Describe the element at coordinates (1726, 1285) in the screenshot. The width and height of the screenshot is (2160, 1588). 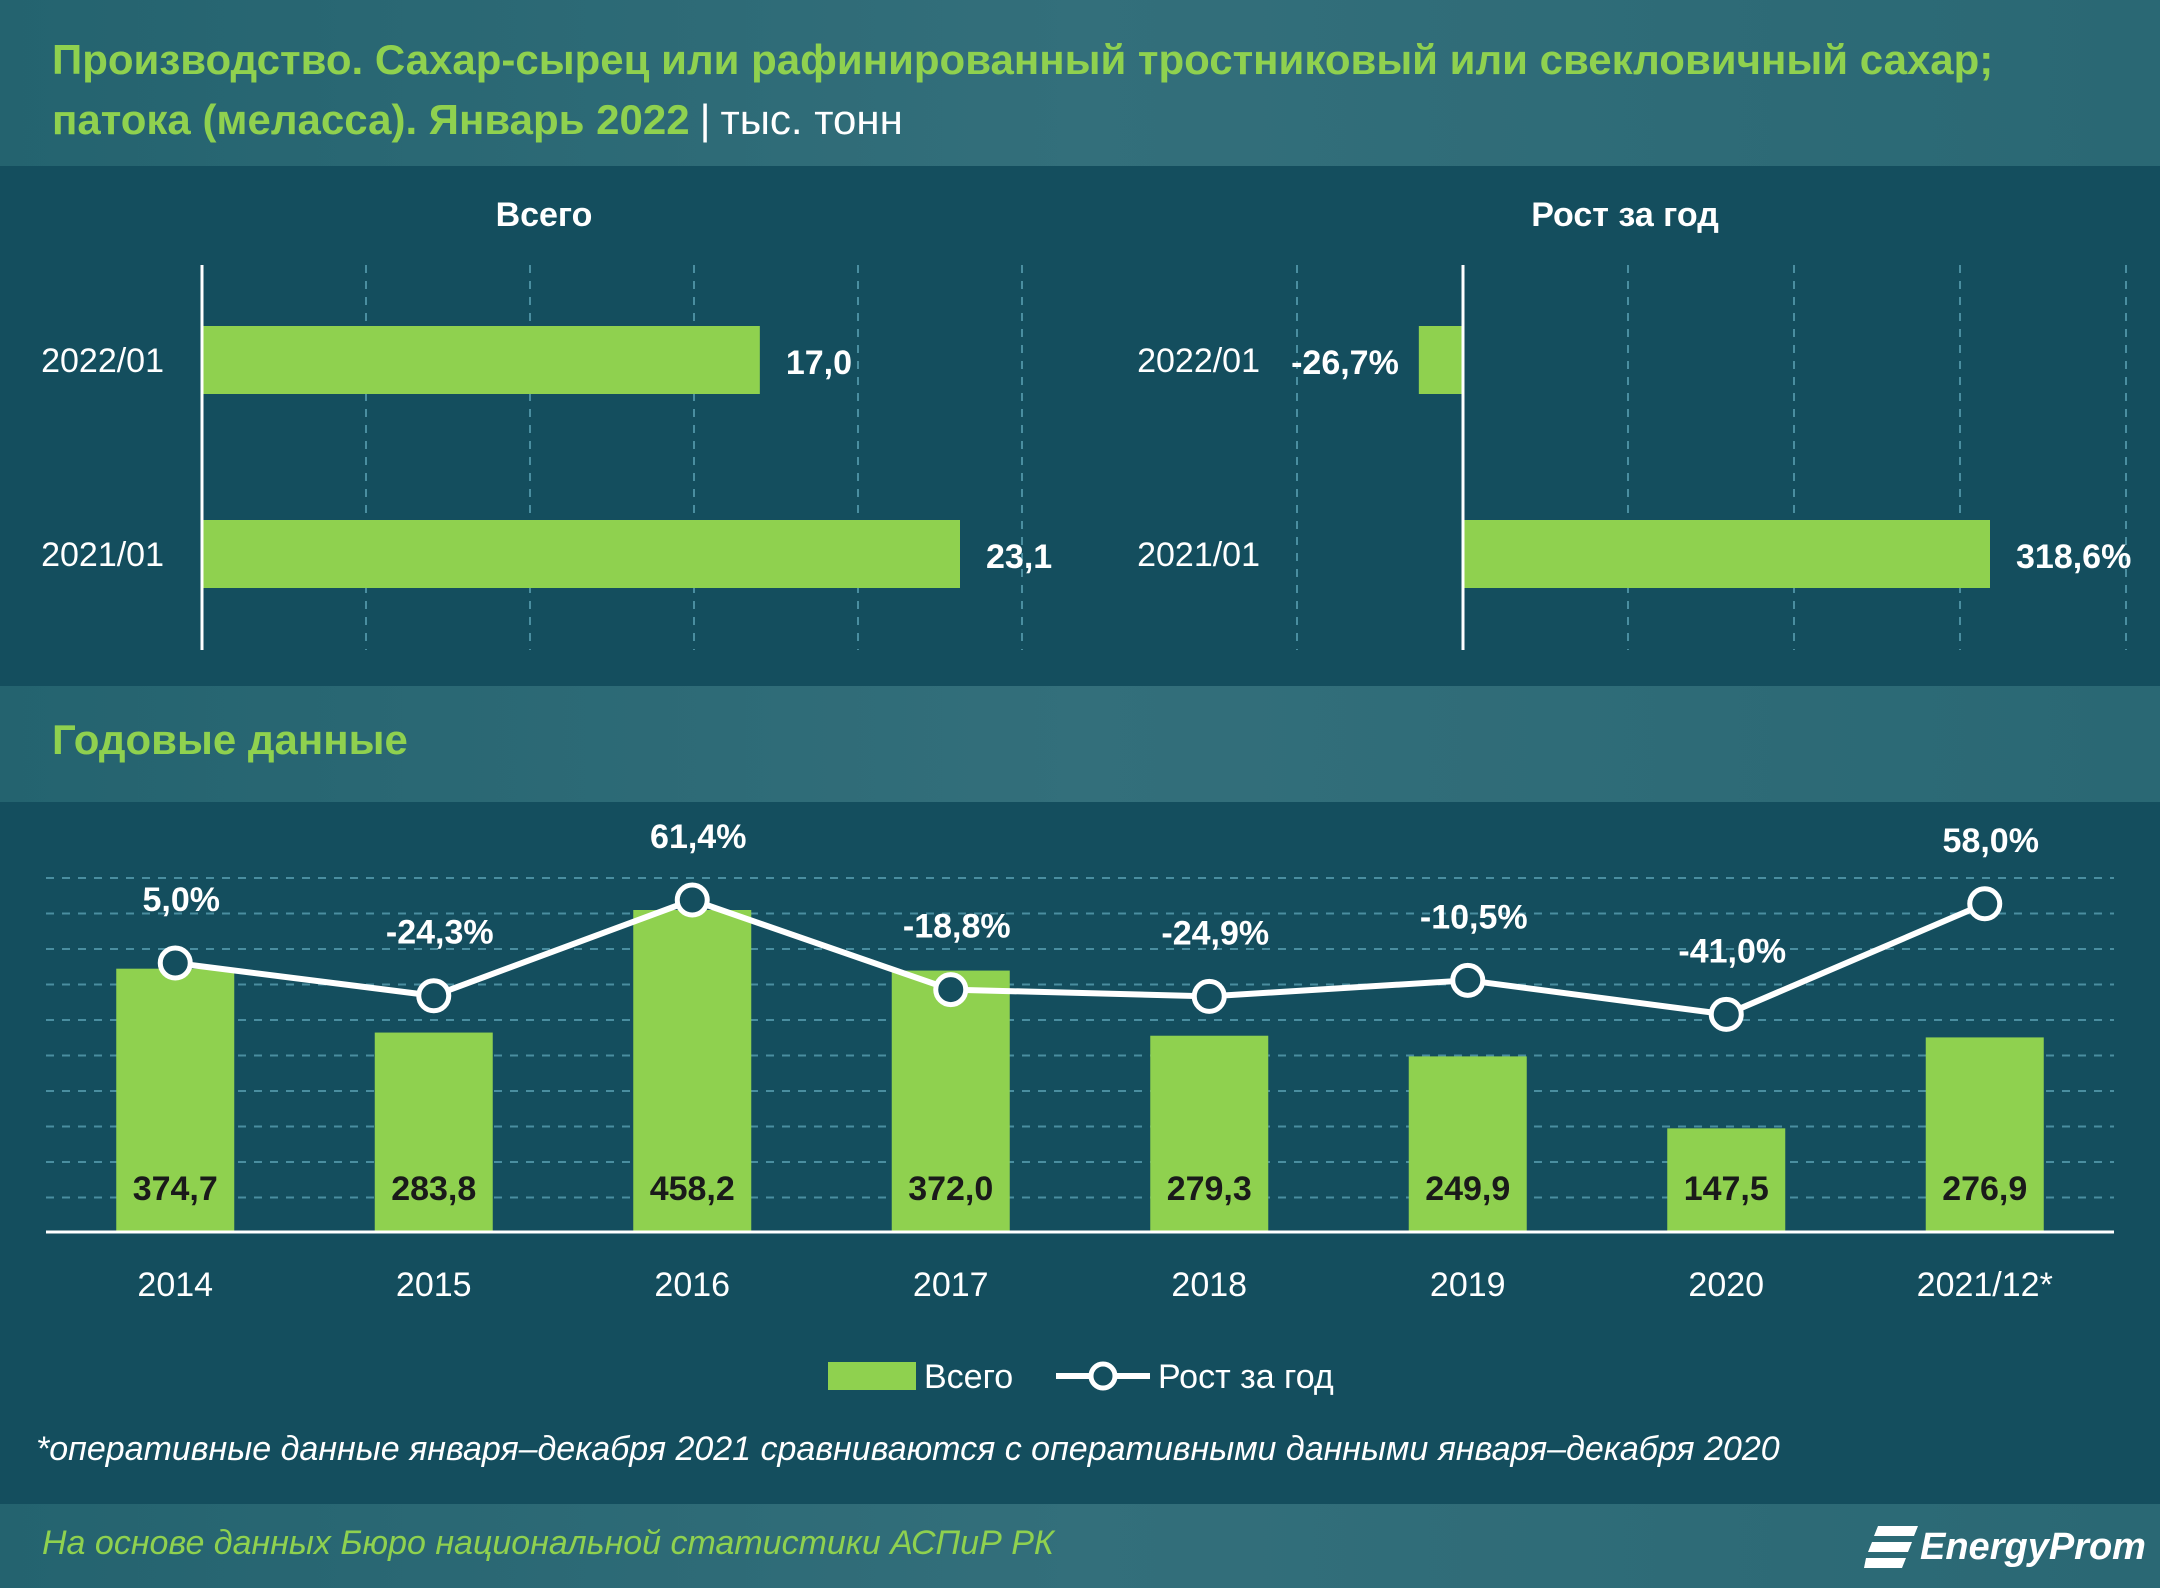
I see `chart3-category-label: 2020` at that location.